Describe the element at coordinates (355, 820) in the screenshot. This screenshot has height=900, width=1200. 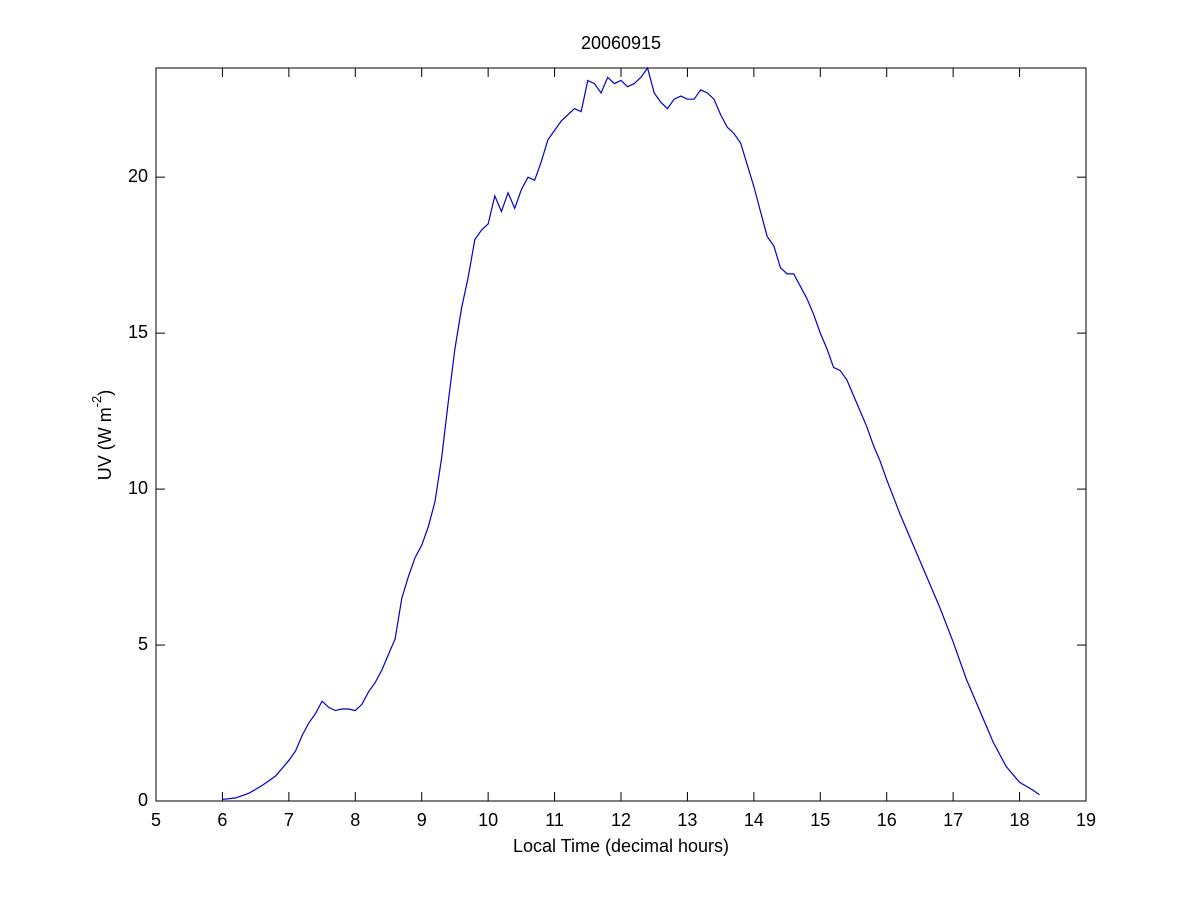
I see `x-tick-label: 8` at that location.